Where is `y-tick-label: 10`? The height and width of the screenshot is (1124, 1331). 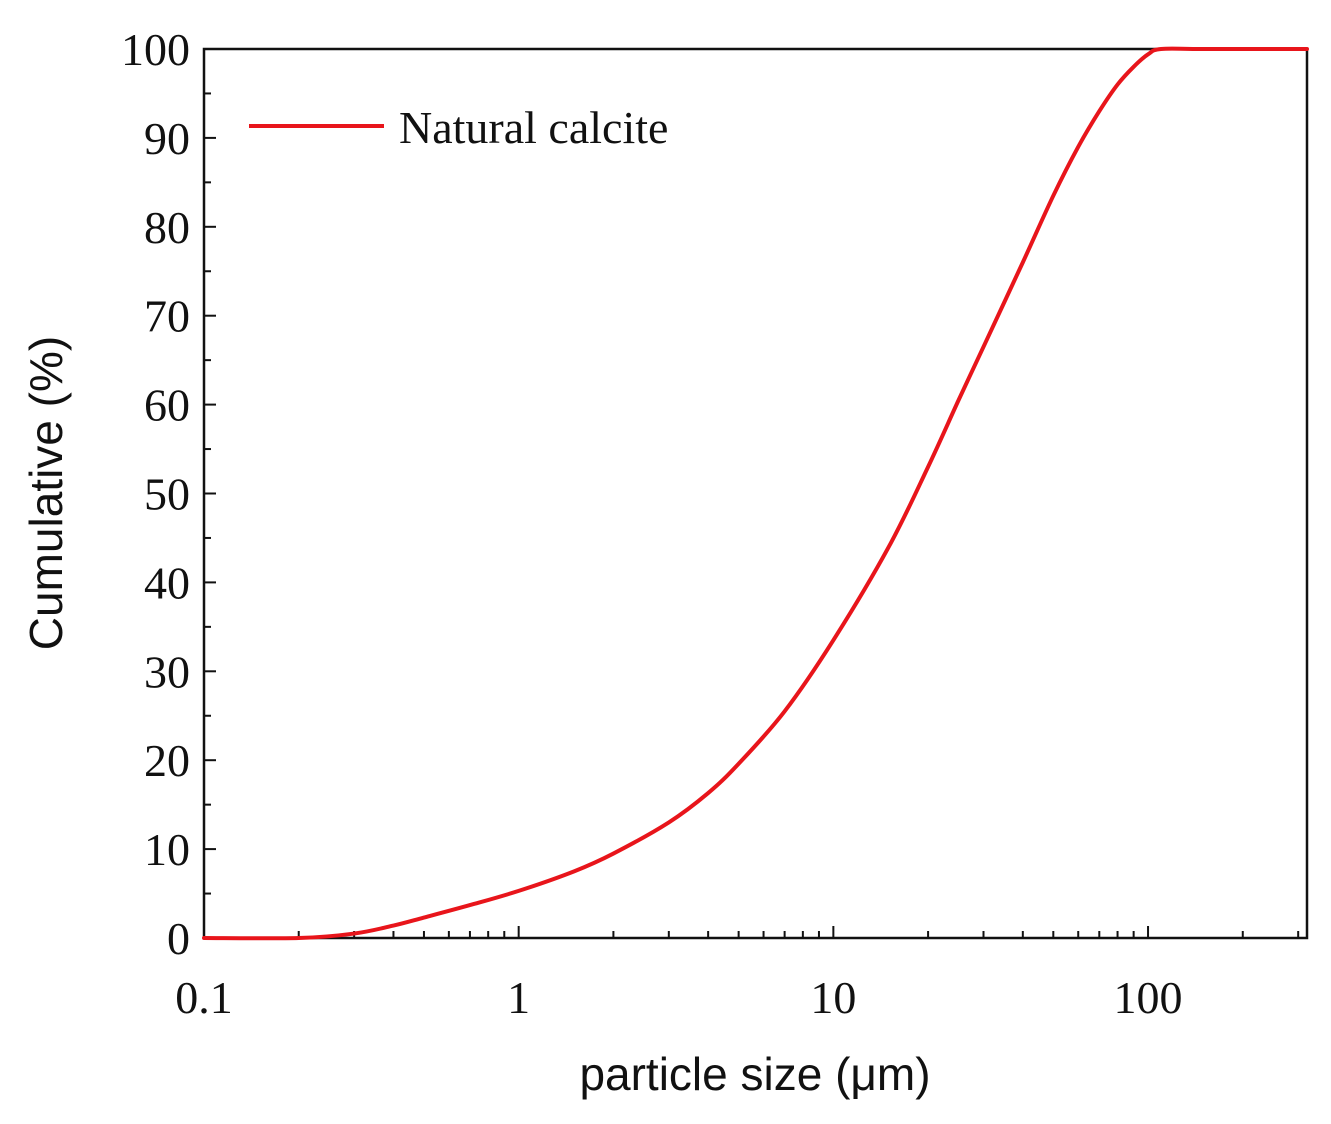 y-tick-label: 10 is located at coordinates (167, 849).